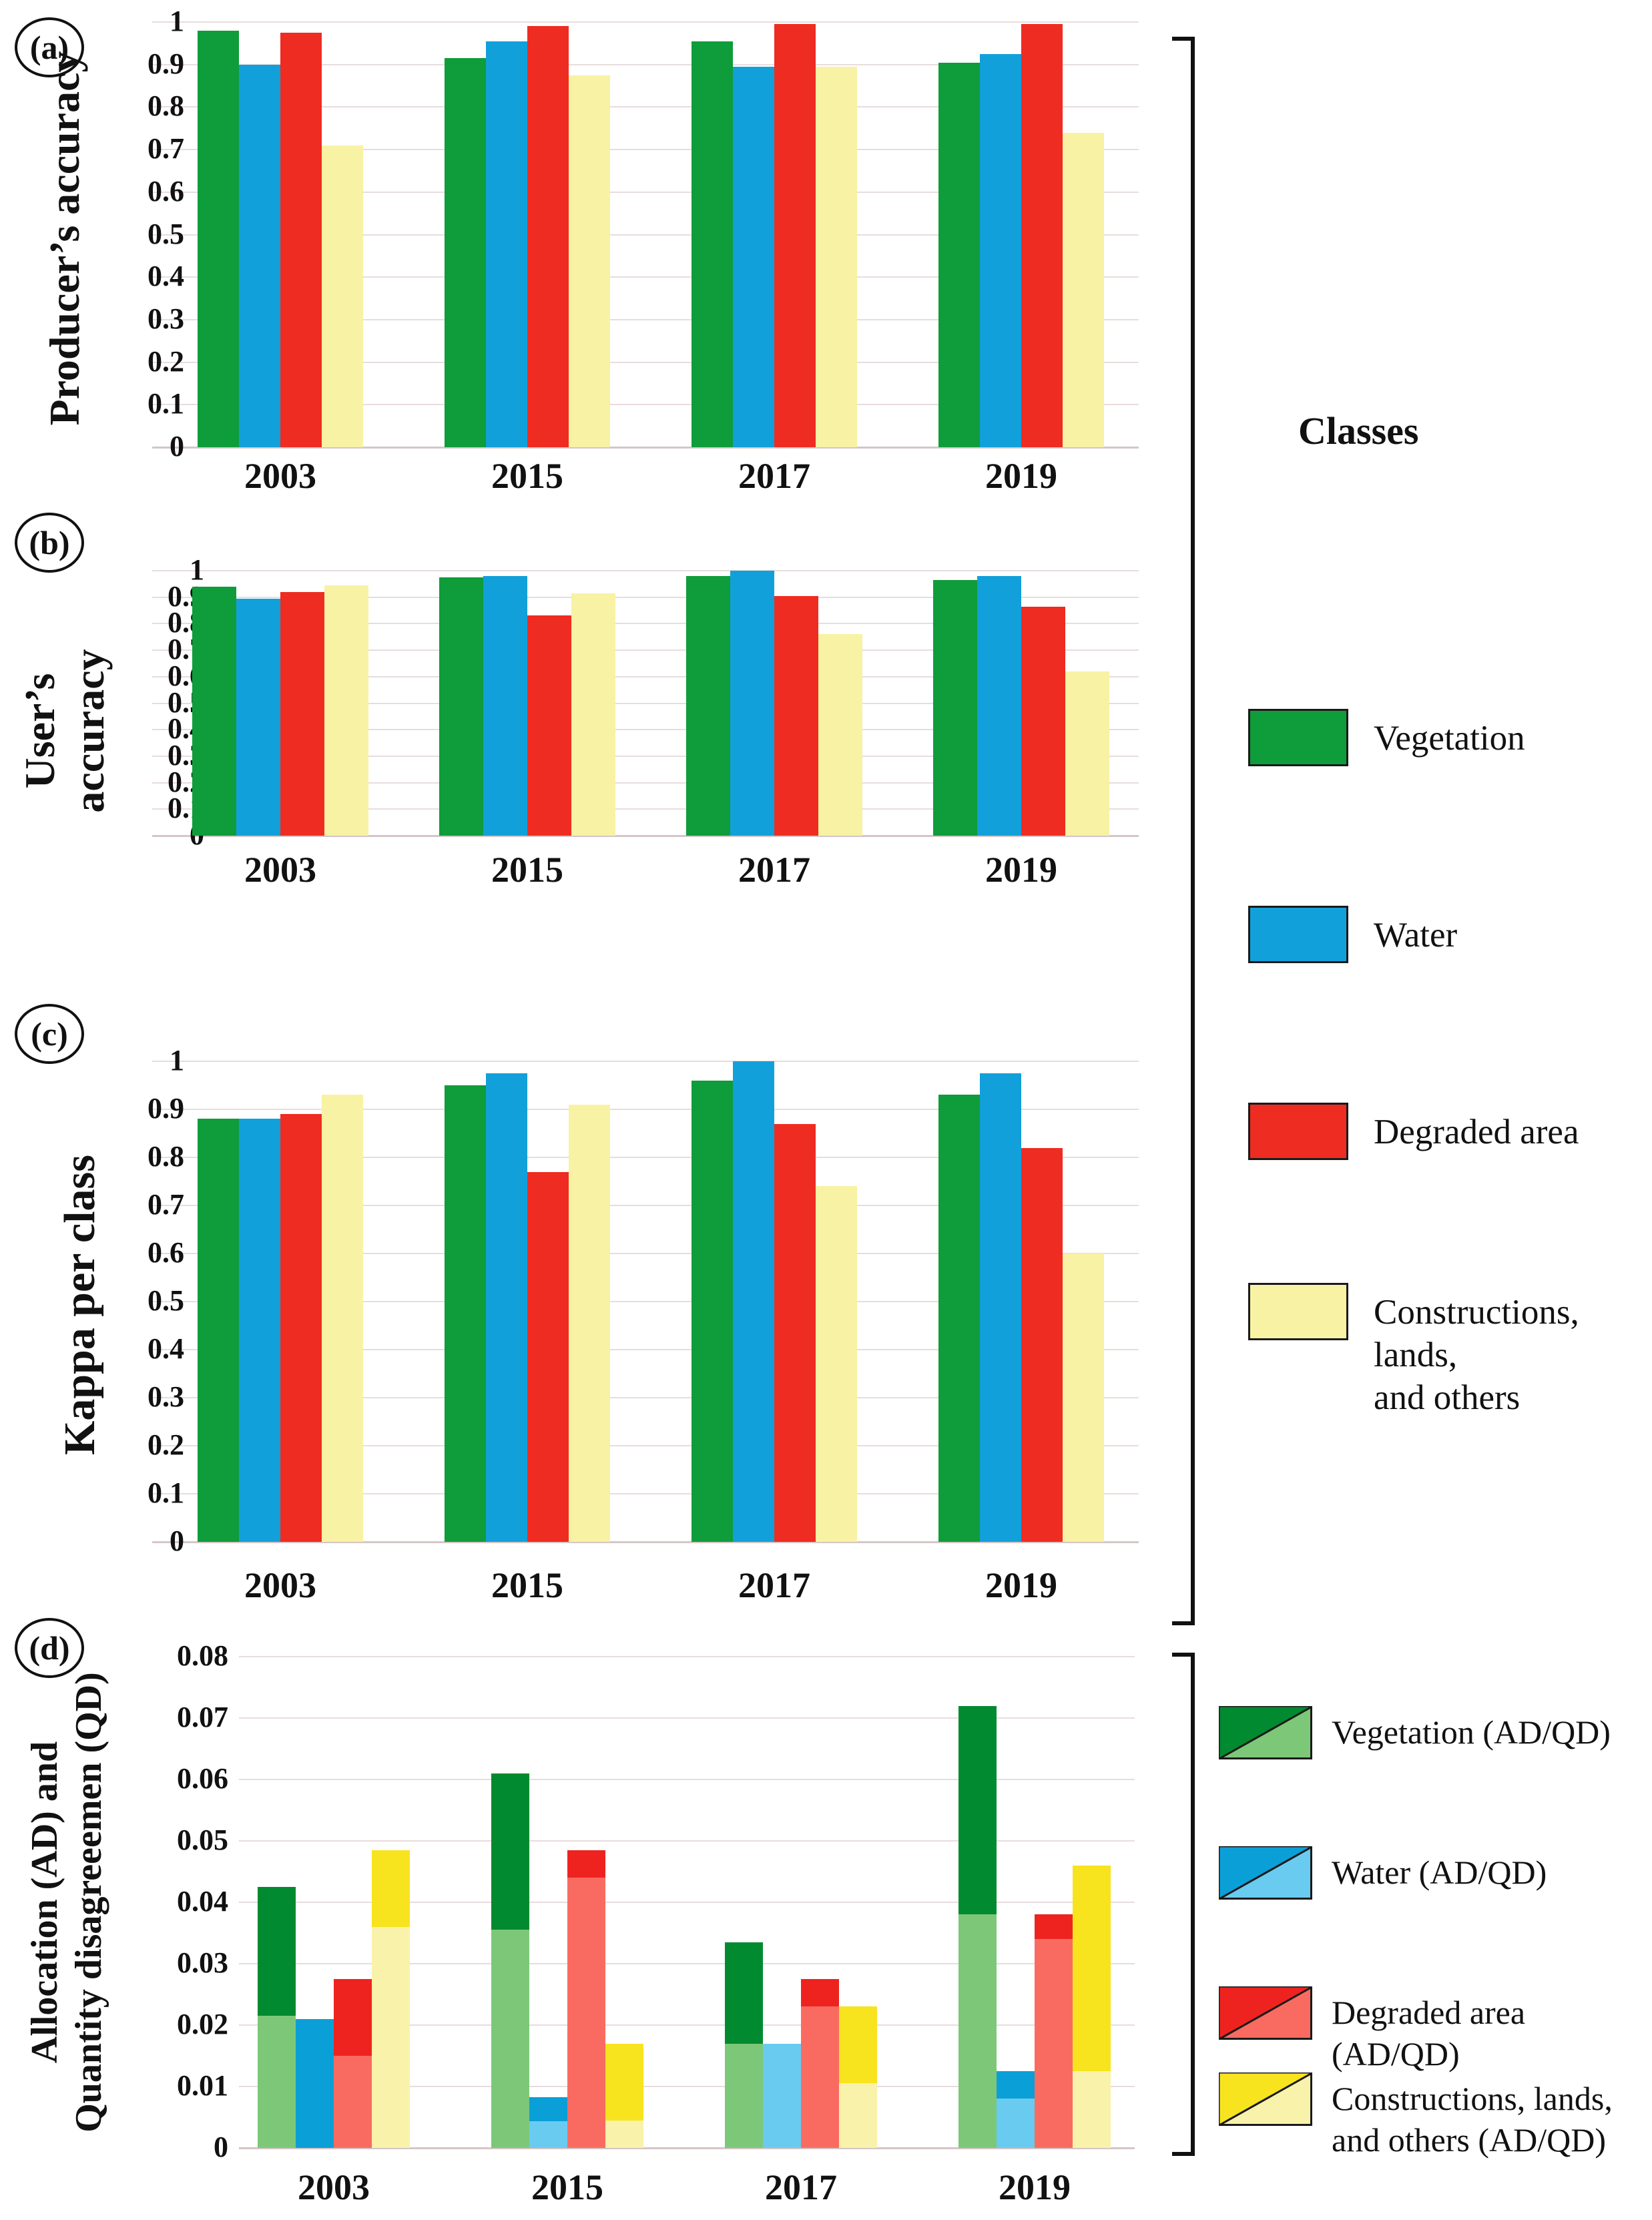  Describe the element at coordinates (1476, 1355) in the screenshot. I see `legend-label-constructions: Constructions, lands, and others` at that location.